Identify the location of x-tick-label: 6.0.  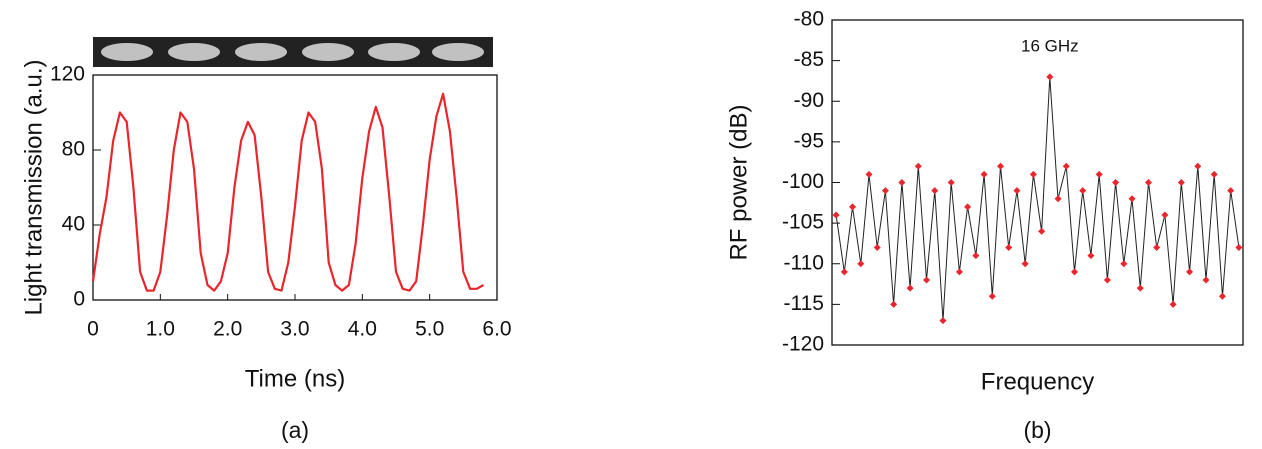
(496, 329).